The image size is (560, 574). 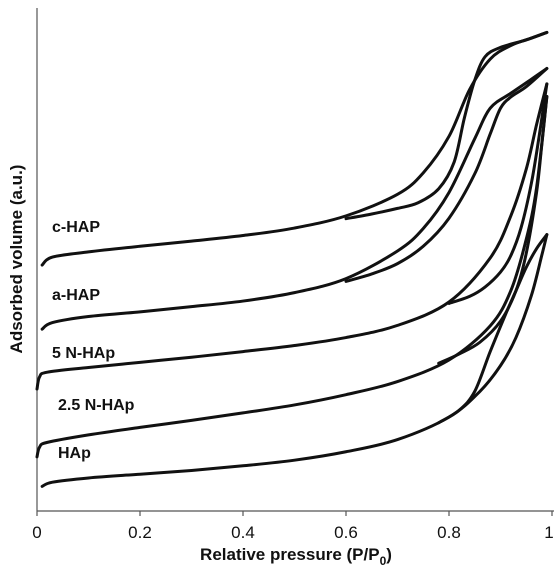 I want to click on series-label-5-n-hap: 5 N-HAp, so click(x=83, y=353).